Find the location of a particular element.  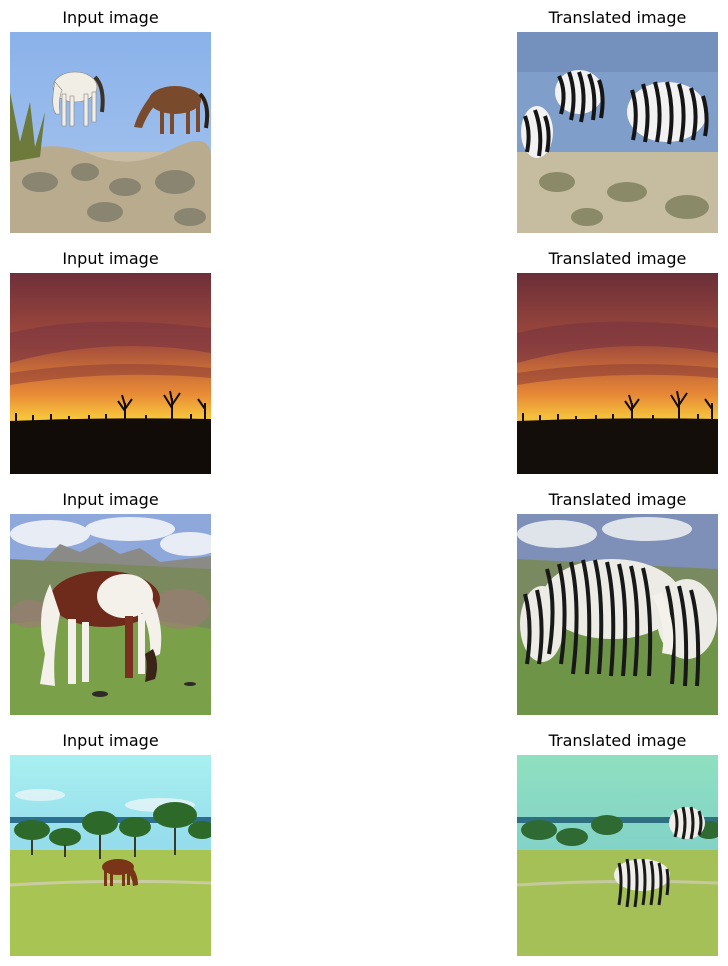

translated-image-title-1: Translated image is located at coordinates (617, 17).